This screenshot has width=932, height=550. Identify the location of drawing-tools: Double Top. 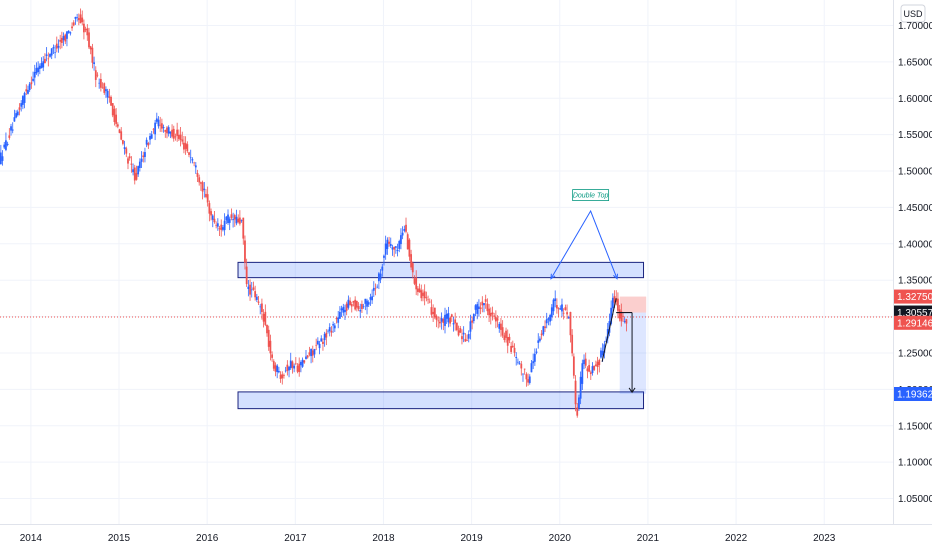
(593, 291).